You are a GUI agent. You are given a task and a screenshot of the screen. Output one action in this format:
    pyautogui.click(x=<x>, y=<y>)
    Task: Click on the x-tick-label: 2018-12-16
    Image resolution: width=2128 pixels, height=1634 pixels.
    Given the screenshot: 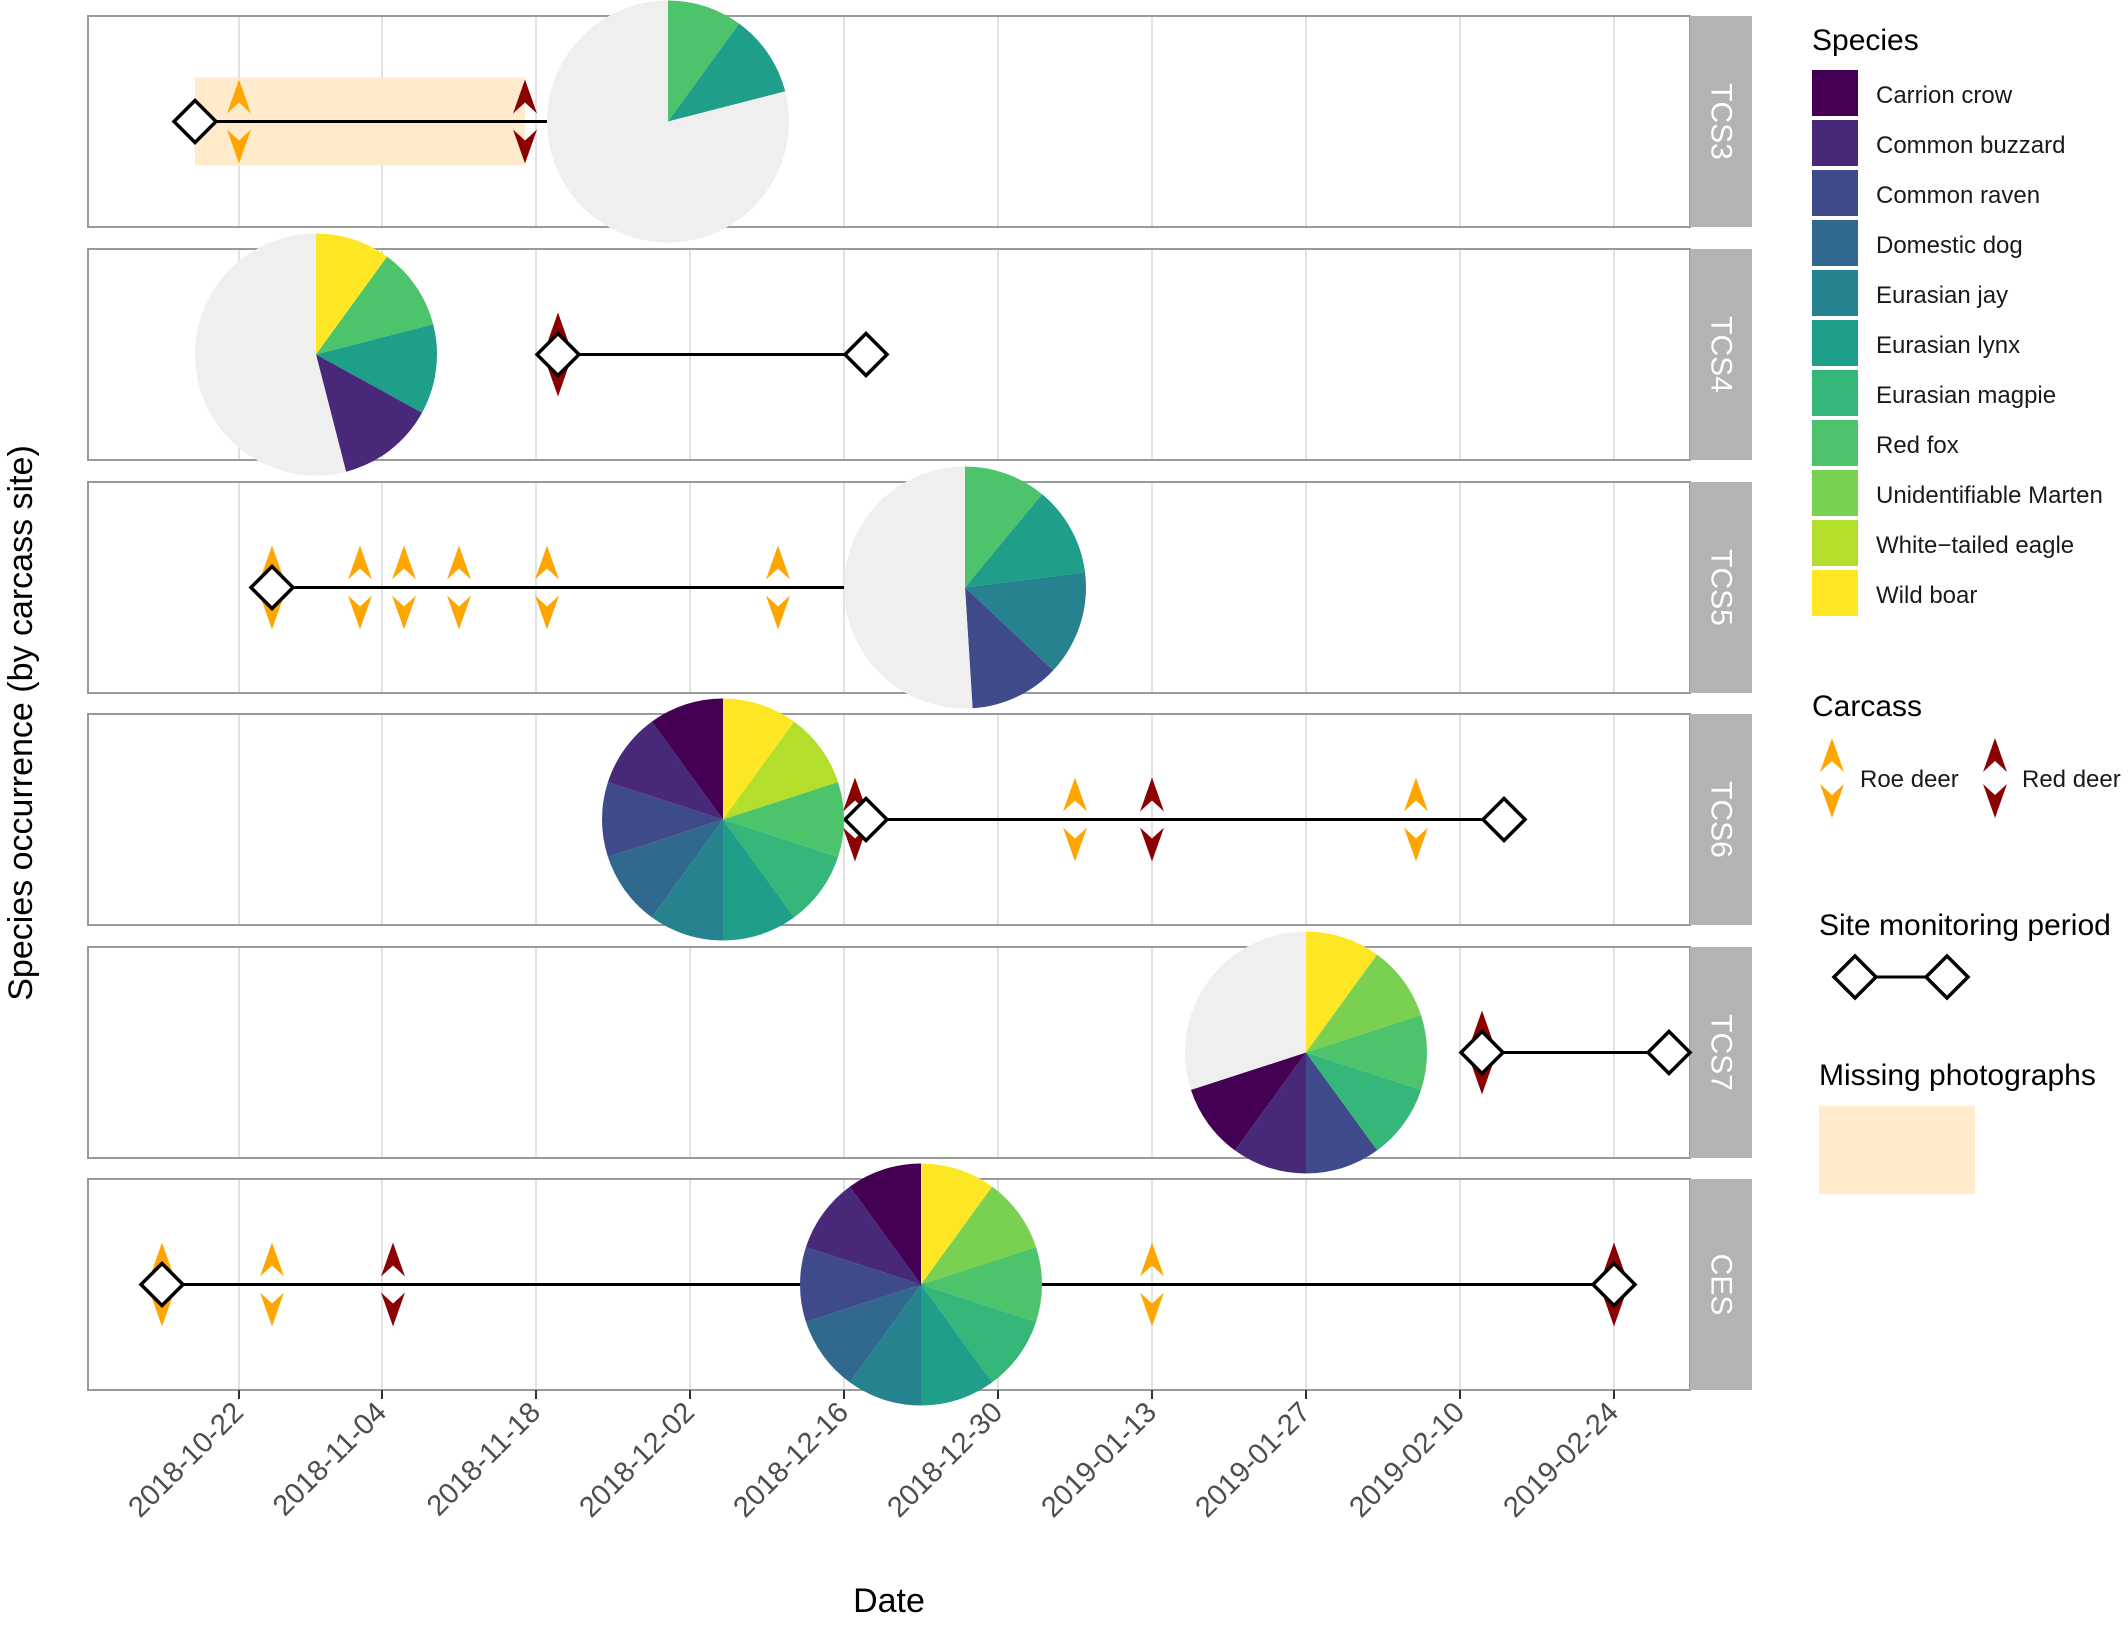 What is the action you would take?
    pyautogui.click(x=791, y=1460)
    